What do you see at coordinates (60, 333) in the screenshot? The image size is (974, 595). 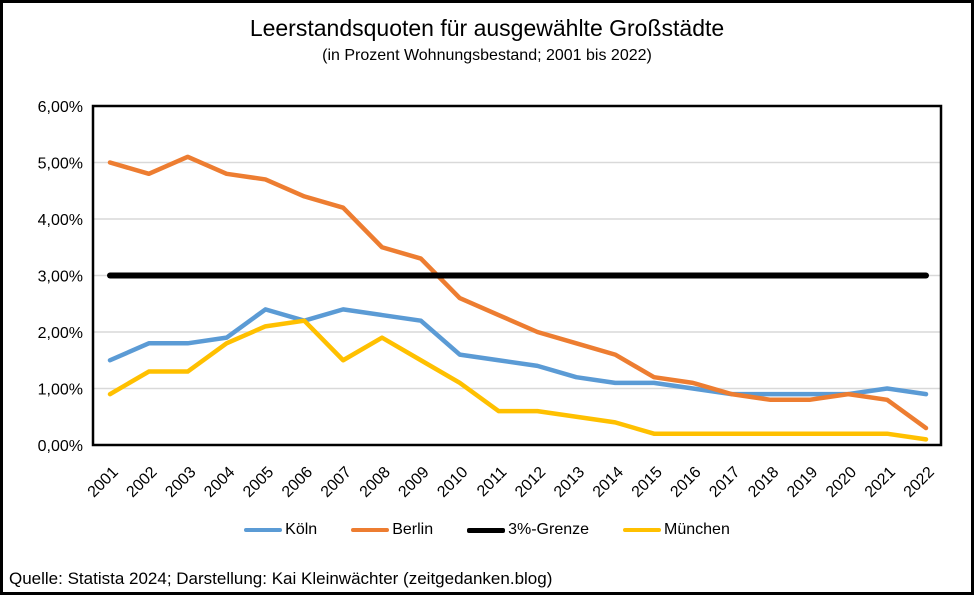 I see `y-tick-label-2: 2,00%` at bounding box center [60, 333].